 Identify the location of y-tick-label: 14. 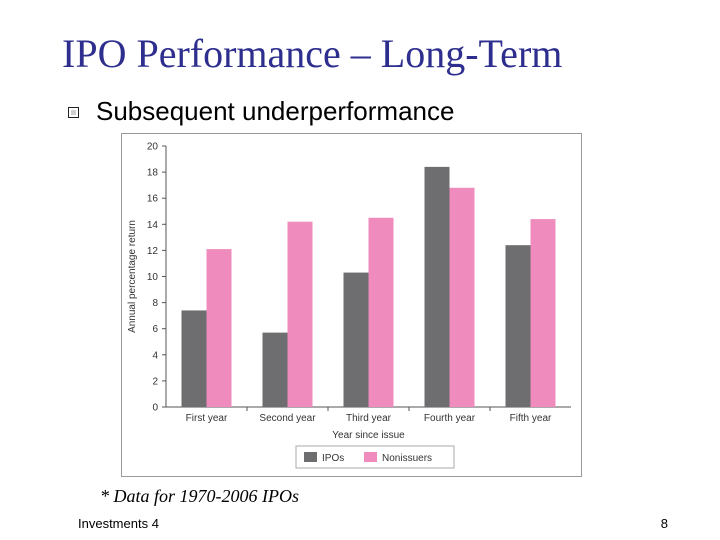
(153, 225).